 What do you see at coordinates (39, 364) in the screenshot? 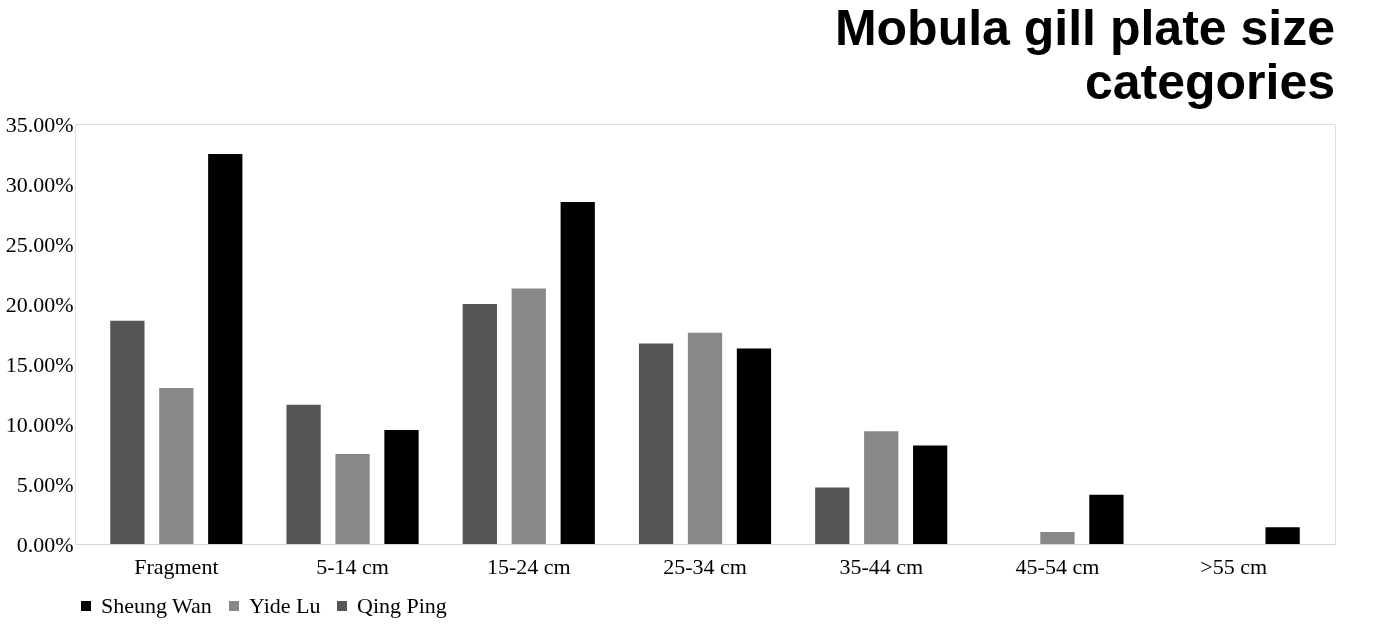
I see `y-tick-label: 15.00%` at bounding box center [39, 364].